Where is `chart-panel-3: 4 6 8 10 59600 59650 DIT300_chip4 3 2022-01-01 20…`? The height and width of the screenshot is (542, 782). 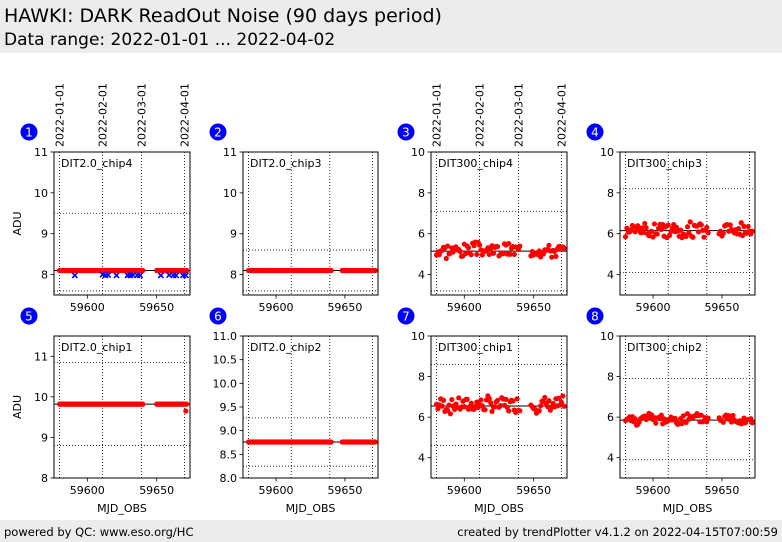 chart-panel-3: 4 6 8 10 59600 59650 DIT300_chip4 3 2022-01-01 20… is located at coordinates (482, 198).